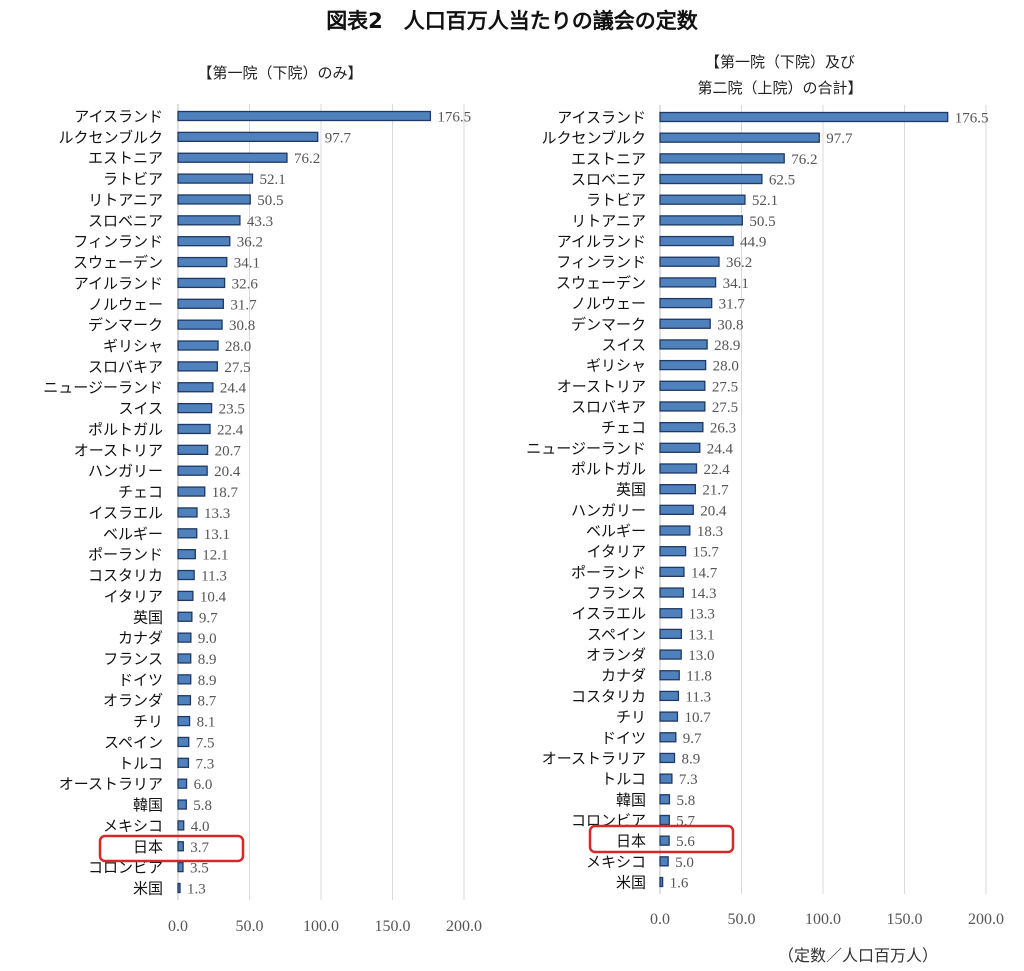 The height and width of the screenshot is (971, 1024). I want to click on category-label: ギリシャ, so click(616, 366).